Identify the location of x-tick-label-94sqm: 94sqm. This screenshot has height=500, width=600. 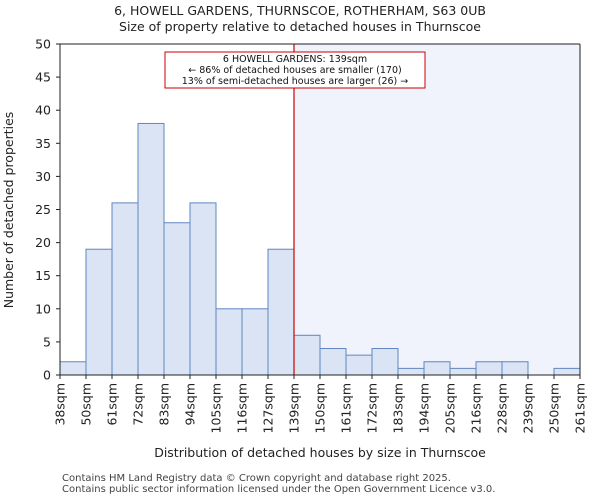
(190, 404).